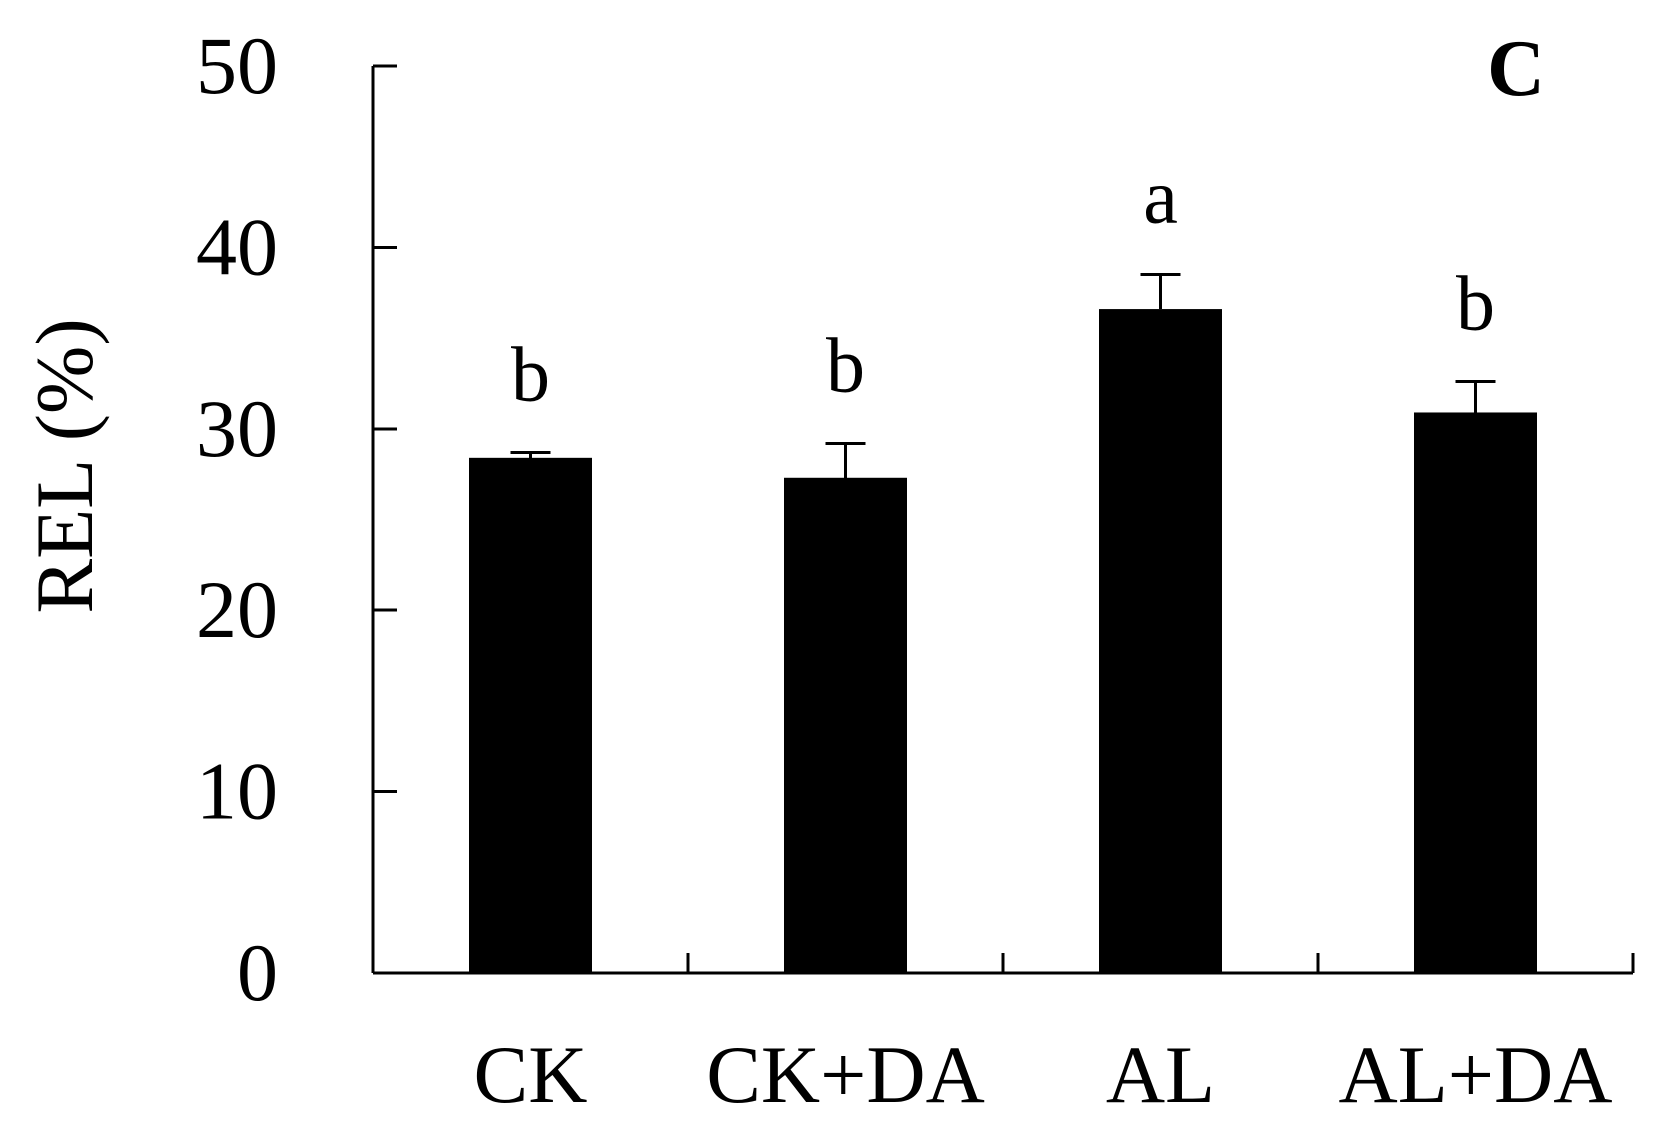 This screenshot has width=1653, height=1128. What do you see at coordinates (237, 65) in the screenshot?
I see `y-tick-label: 50` at bounding box center [237, 65].